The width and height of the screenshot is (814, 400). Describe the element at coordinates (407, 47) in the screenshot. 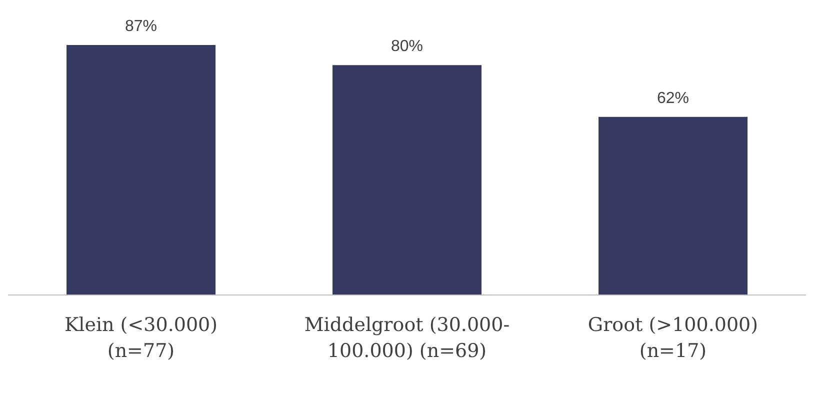

I see `data-label: 80%` at that location.